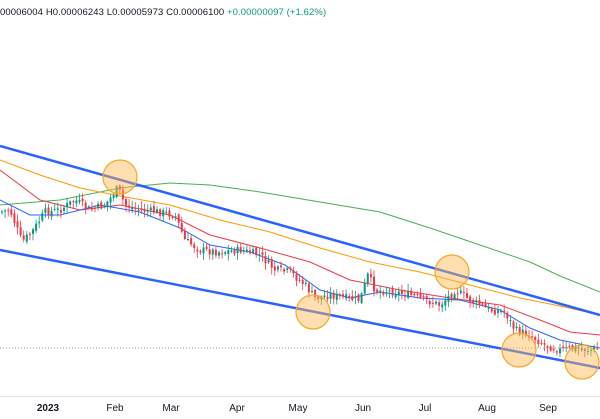 The image size is (600, 419). Describe the element at coordinates (363, 408) in the screenshot. I see `x-tick-label: Jun` at that location.